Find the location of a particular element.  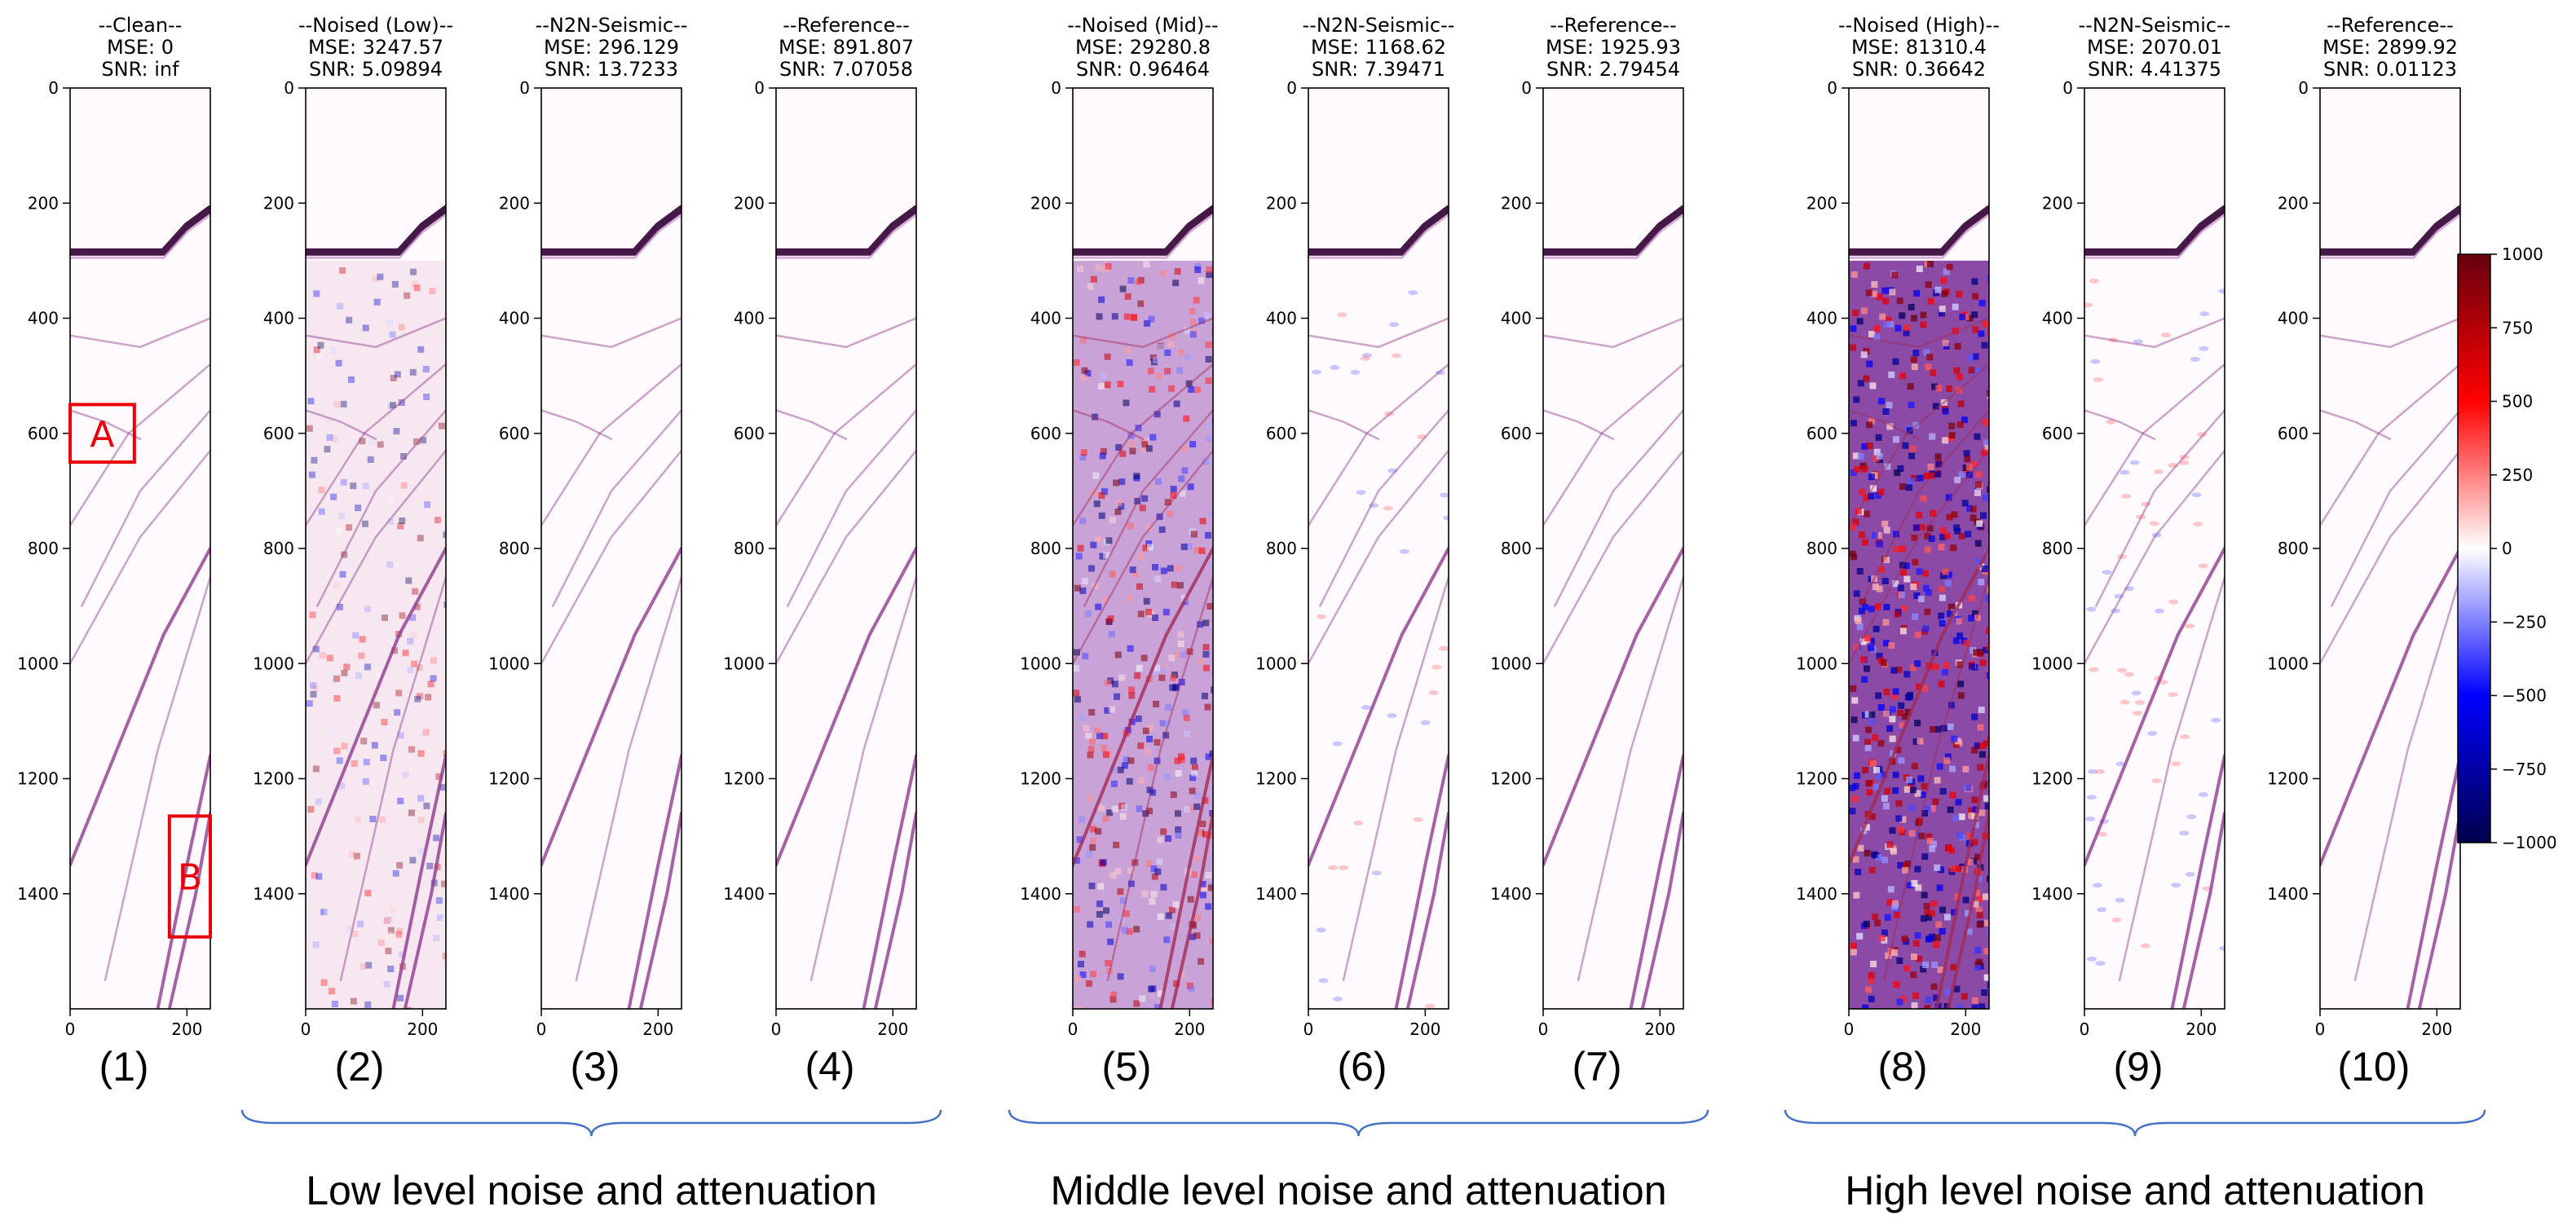

y-tick-label: 600 is located at coordinates (2293, 433).